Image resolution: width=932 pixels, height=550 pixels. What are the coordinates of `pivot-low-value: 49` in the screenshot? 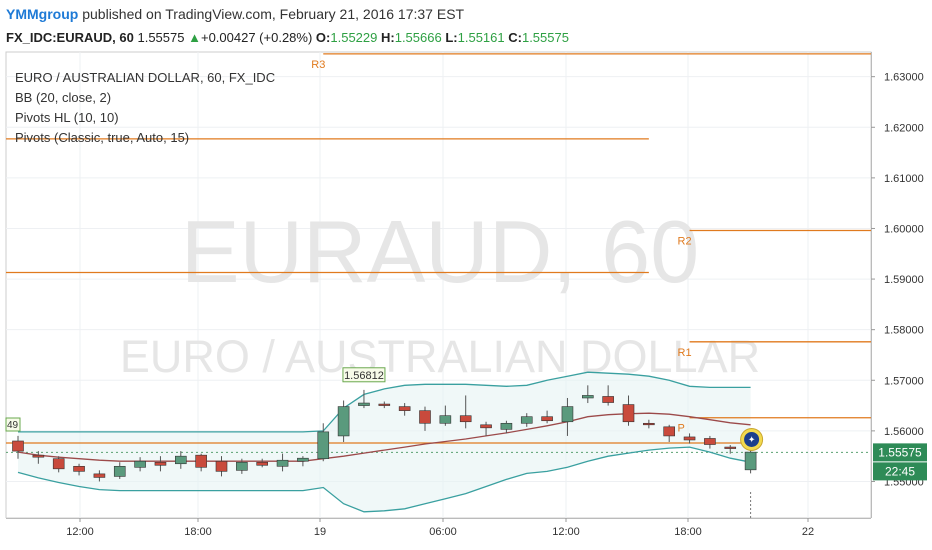 It's located at (13, 425).